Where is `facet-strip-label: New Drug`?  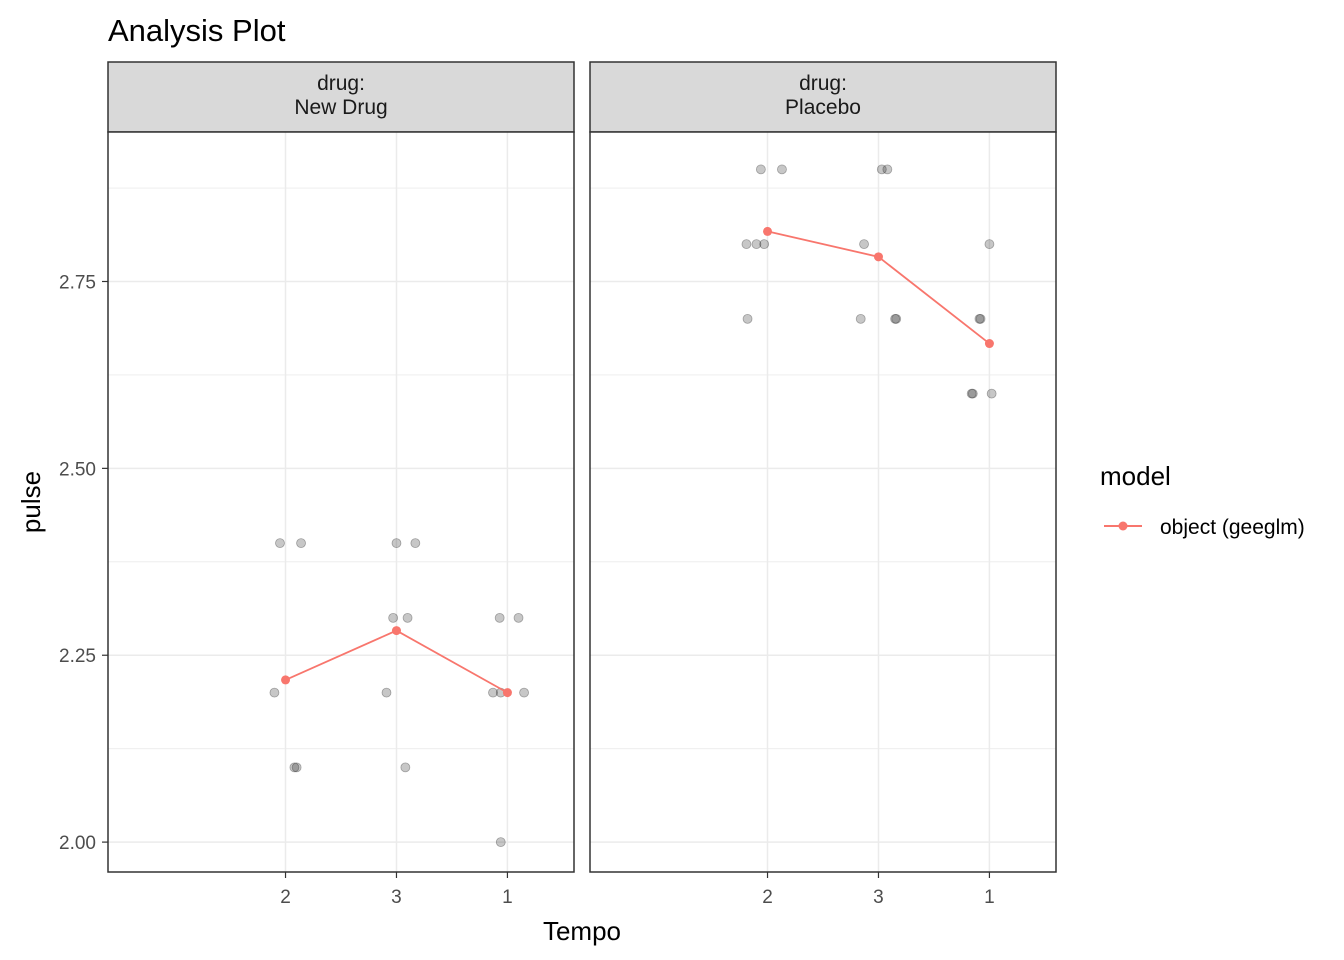
facet-strip-label: New Drug is located at coordinates (340, 107).